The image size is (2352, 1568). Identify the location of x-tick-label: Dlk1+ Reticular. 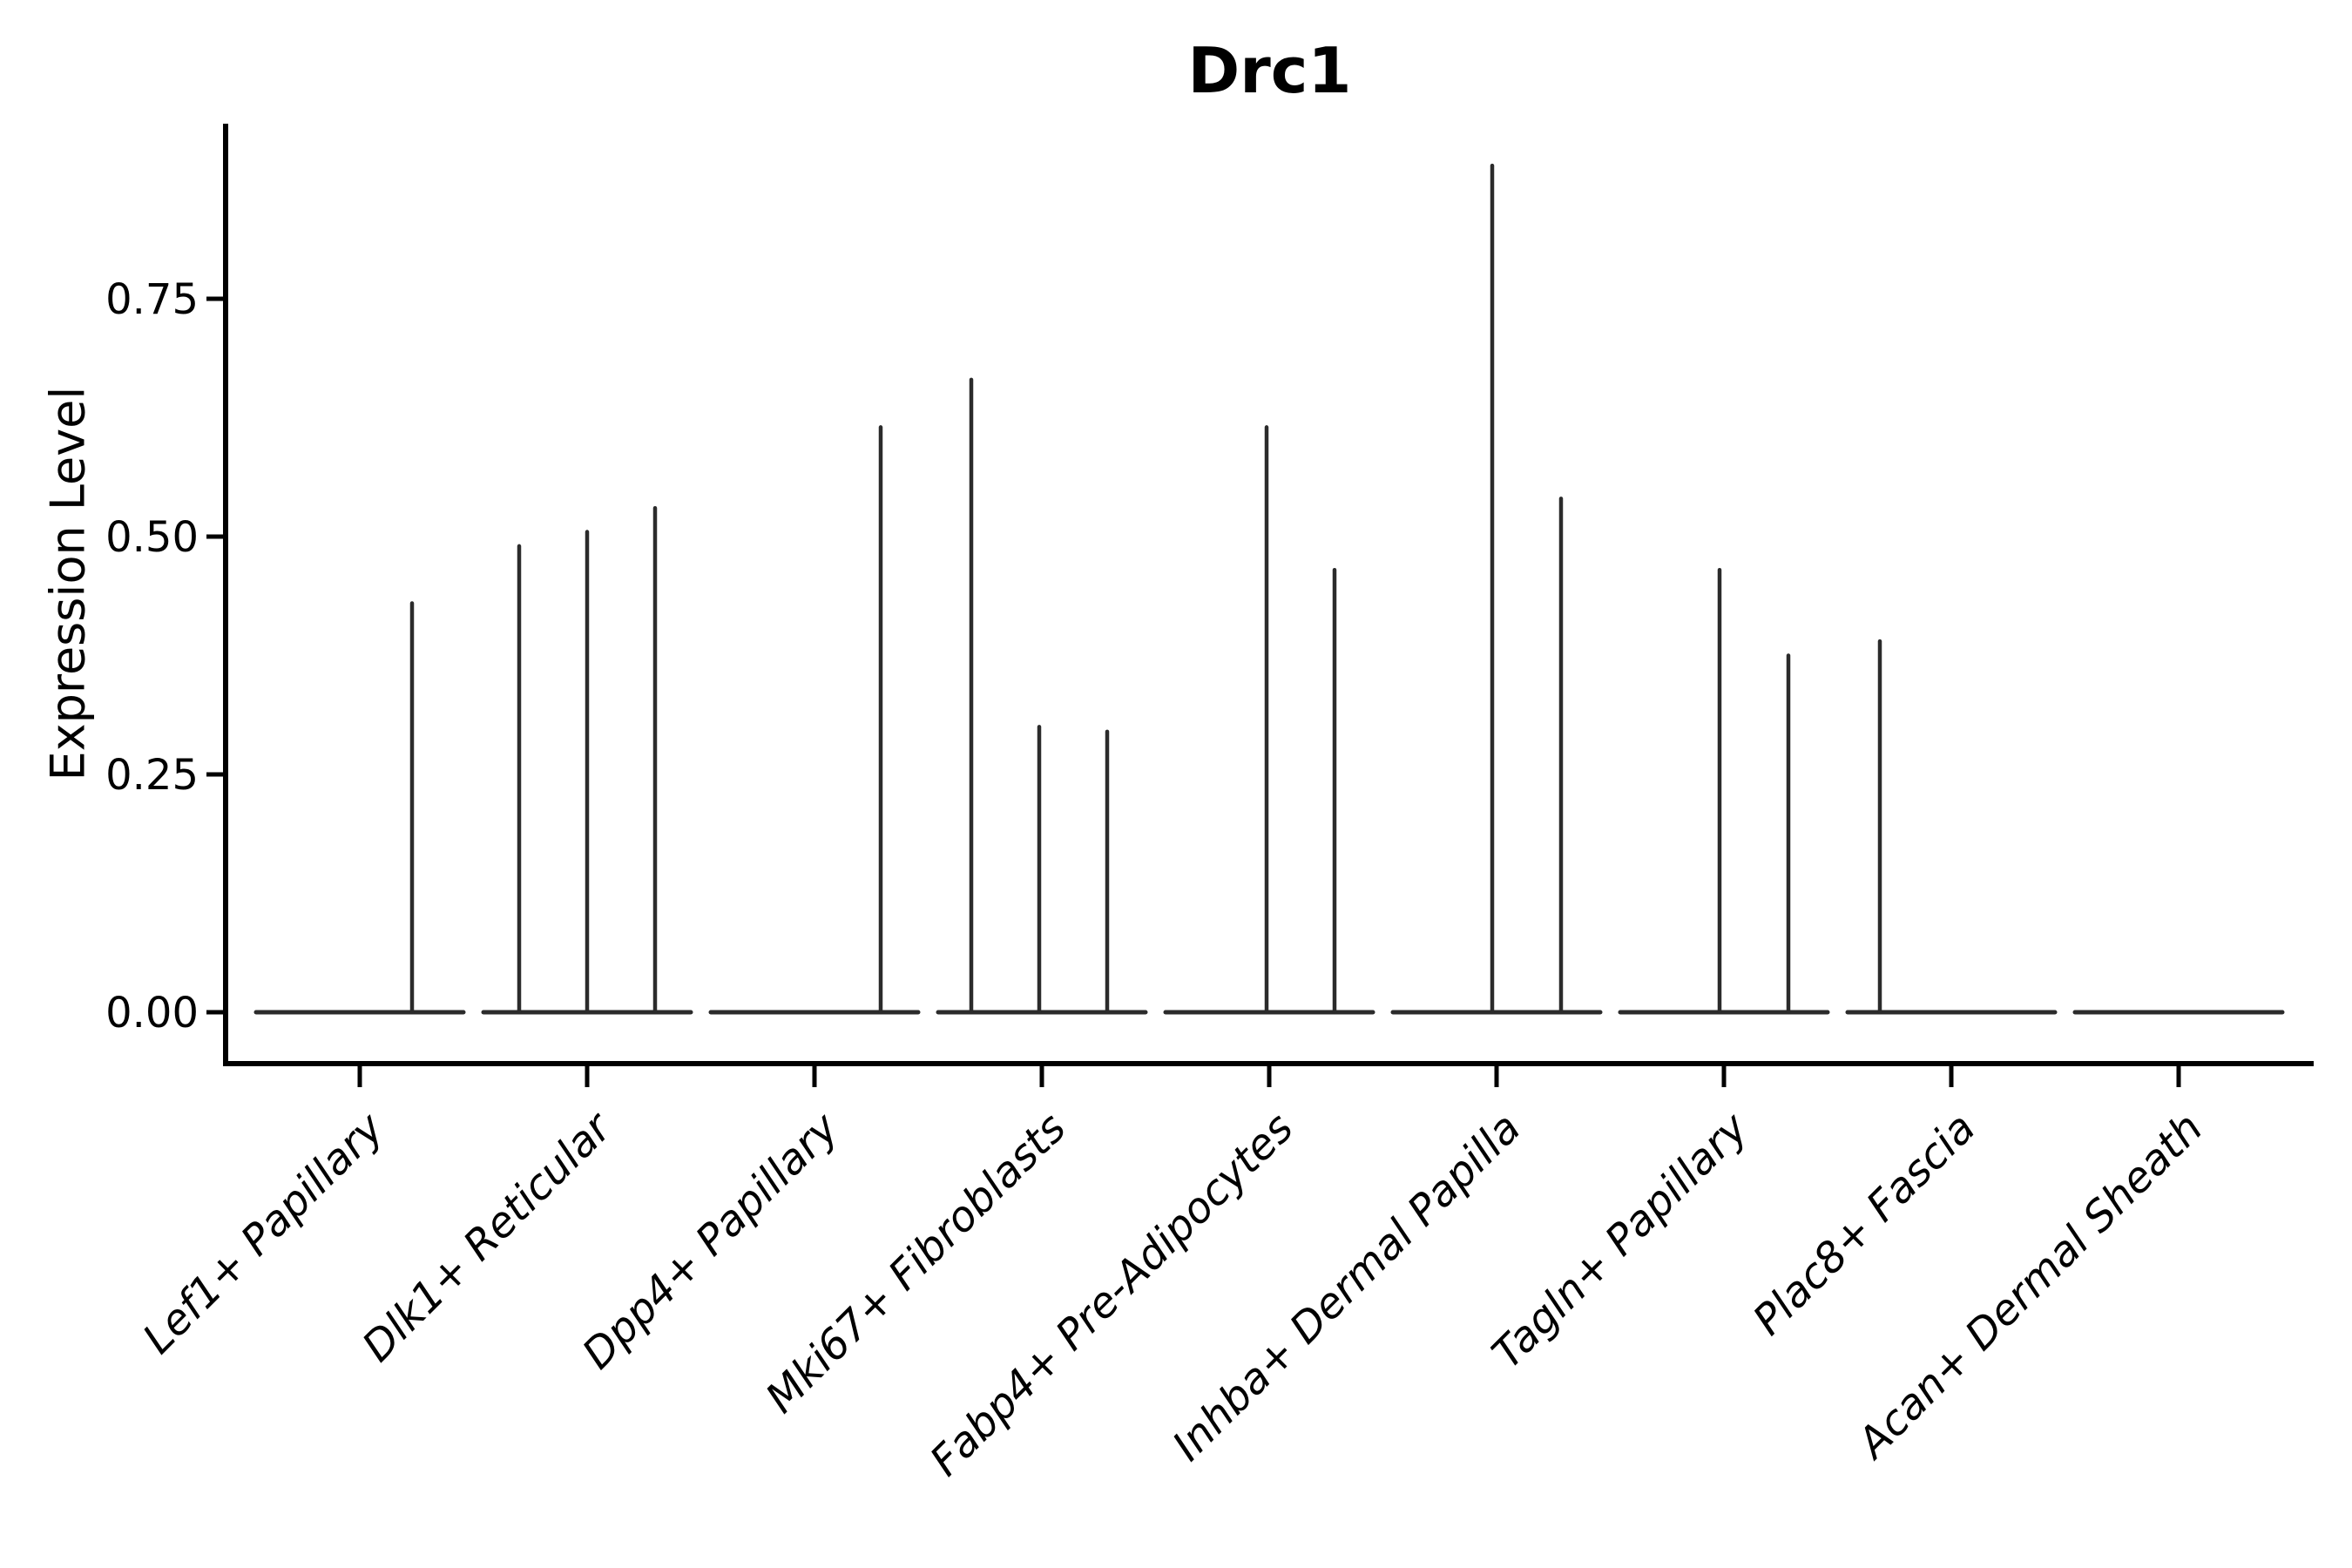
(488, 1237).